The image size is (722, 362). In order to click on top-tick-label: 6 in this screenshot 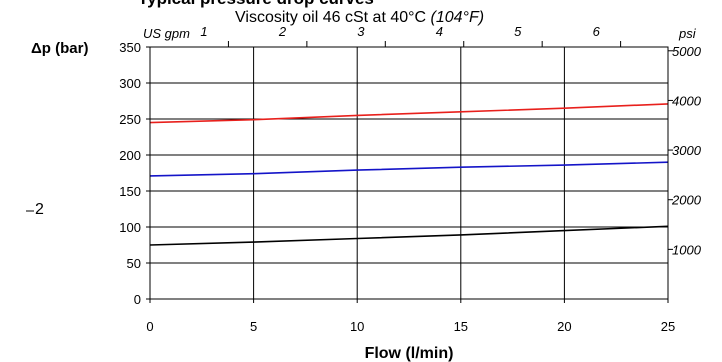, I will do `click(597, 31)`.